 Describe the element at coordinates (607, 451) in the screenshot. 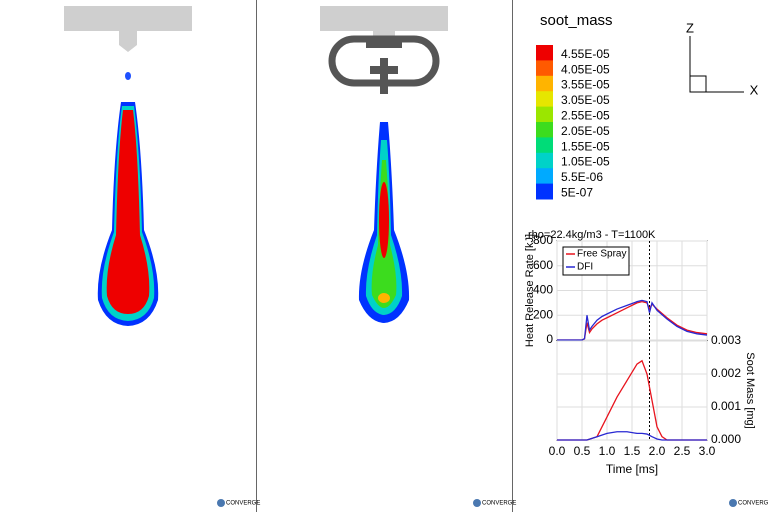

I see `x-tick-label: 1.0` at that location.